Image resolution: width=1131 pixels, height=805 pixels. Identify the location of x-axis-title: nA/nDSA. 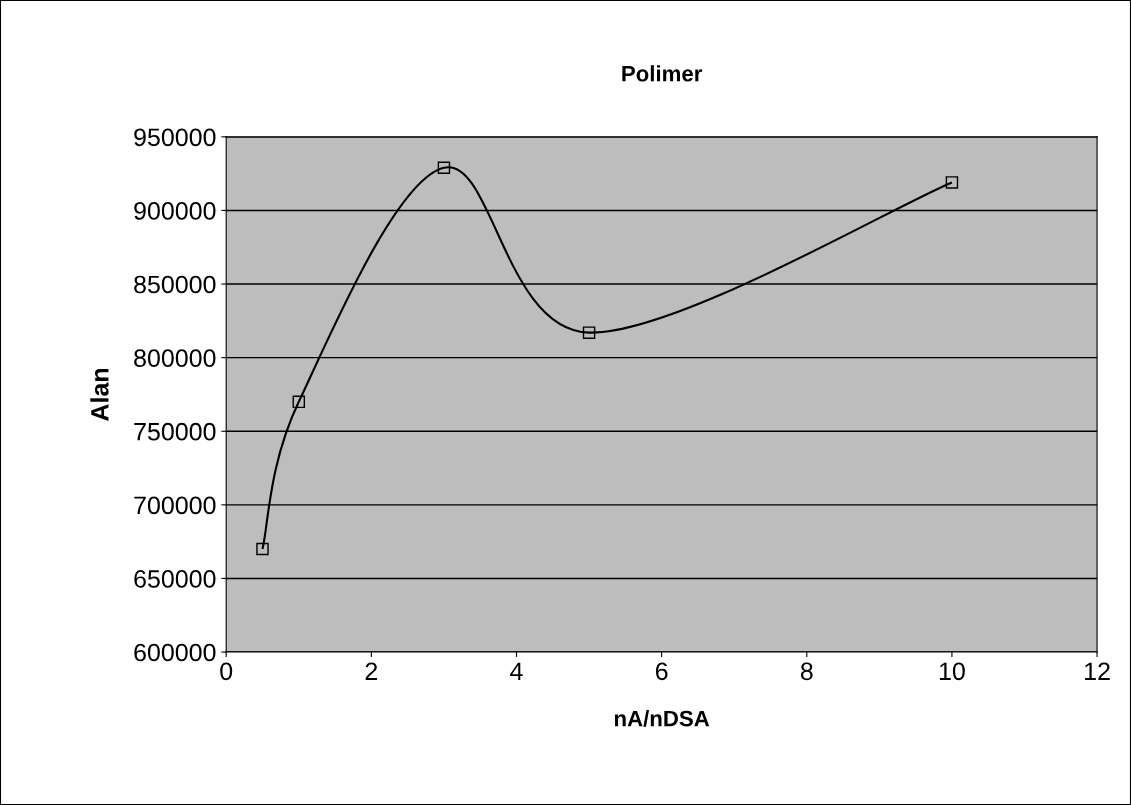
(662, 718).